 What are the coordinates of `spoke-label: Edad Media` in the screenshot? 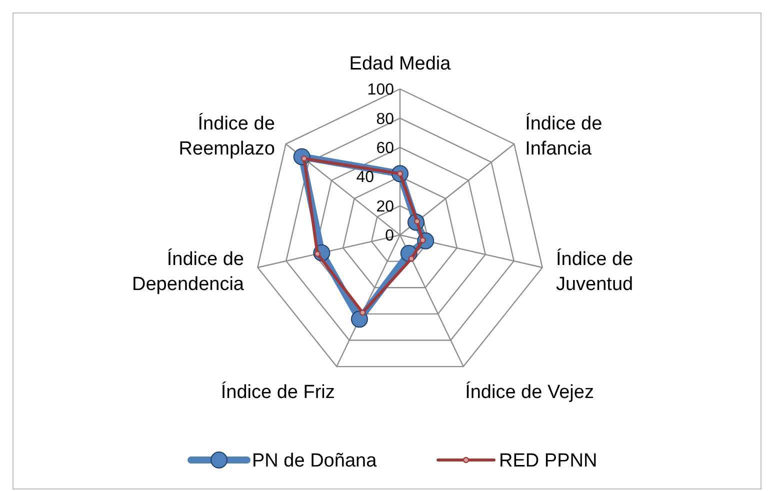 It's located at (400, 64).